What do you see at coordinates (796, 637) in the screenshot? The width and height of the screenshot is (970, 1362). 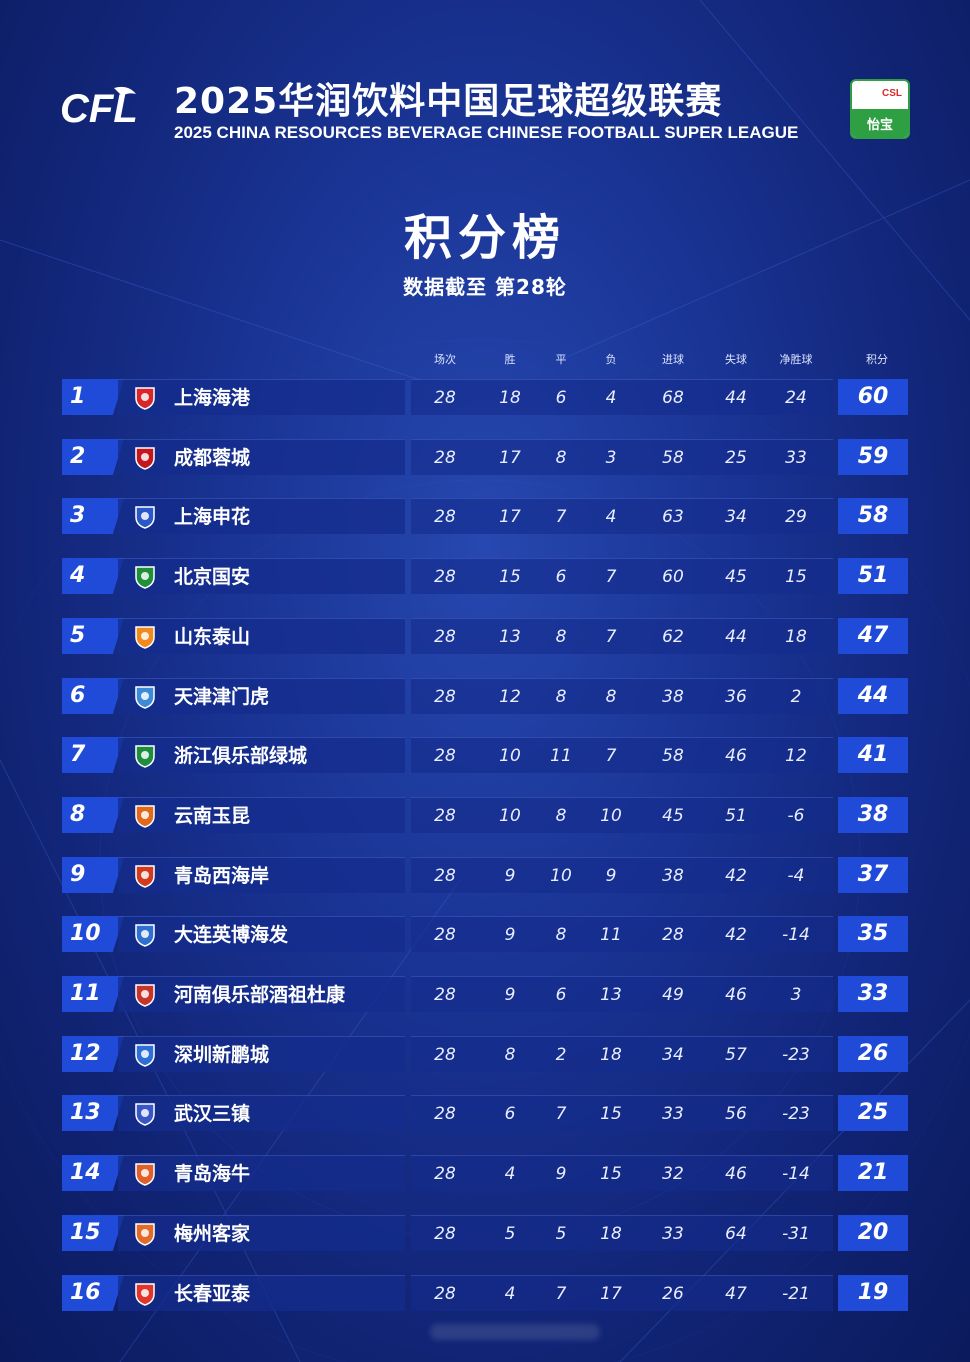 I see `stat-gd: 18` at bounding box center [796, 637].